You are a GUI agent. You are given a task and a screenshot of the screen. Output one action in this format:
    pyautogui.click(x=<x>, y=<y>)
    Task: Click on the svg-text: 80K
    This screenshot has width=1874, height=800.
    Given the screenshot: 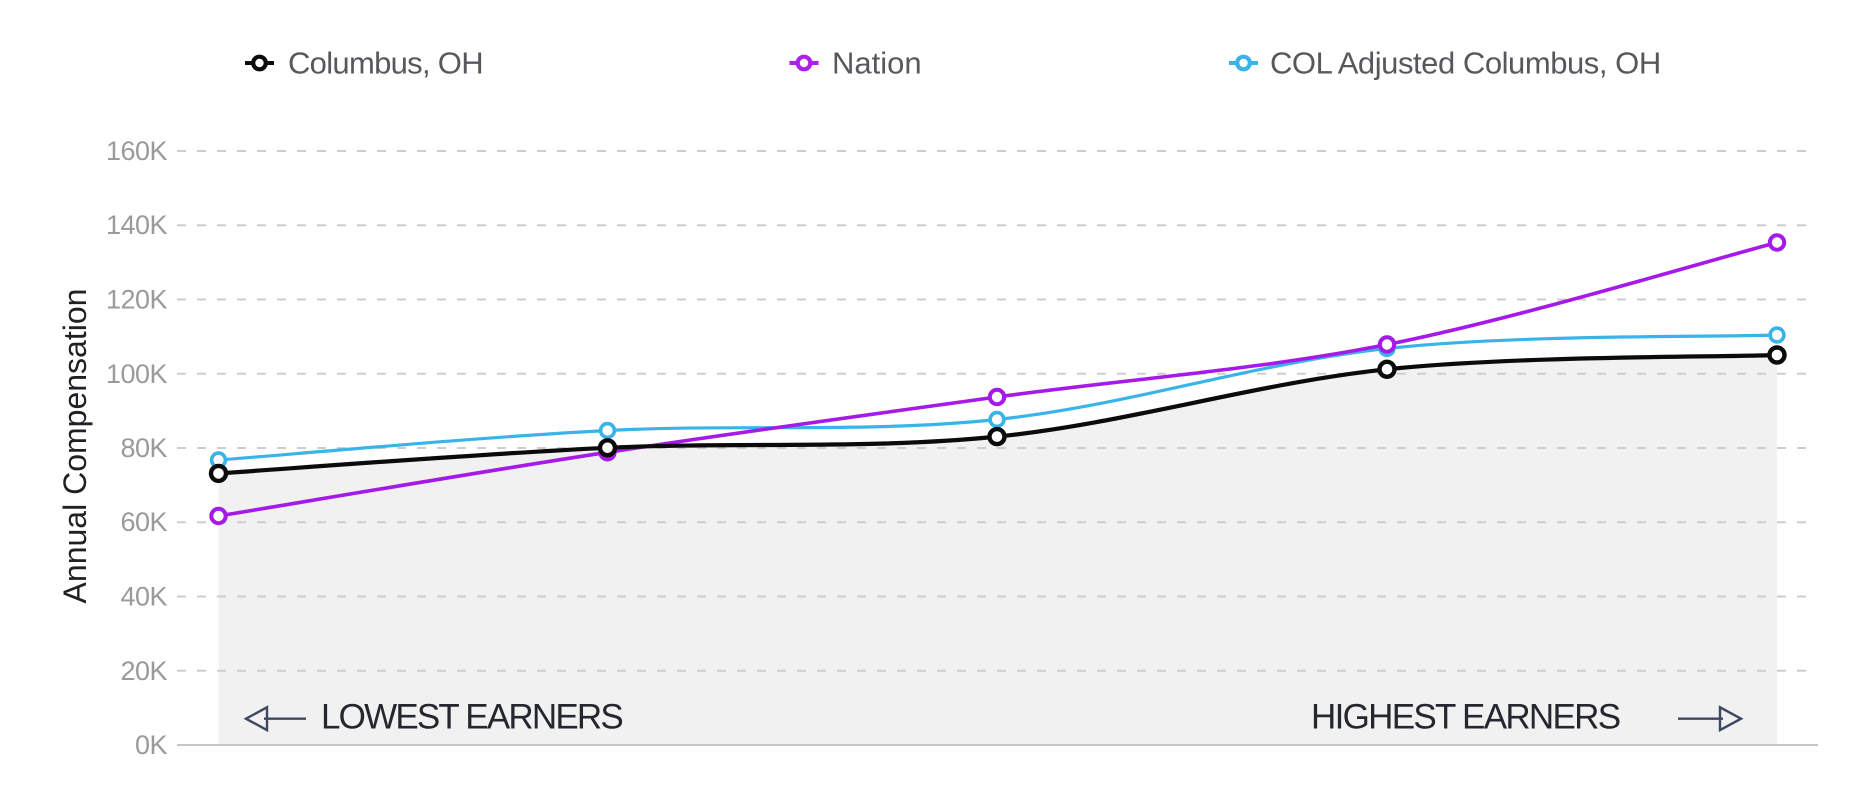 What is the action you would take?
    pyautogui.click(x=143, y=448)
    